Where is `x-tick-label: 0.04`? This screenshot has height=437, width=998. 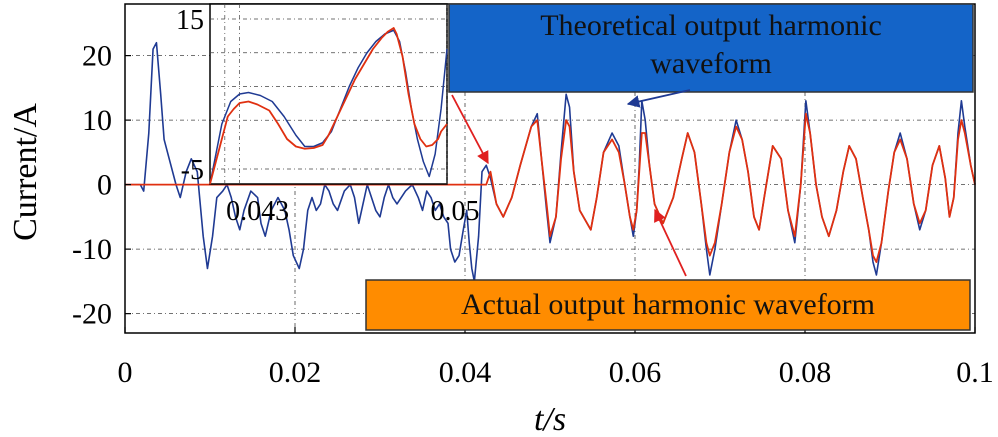 x-tick-label: 0.04 is located at coordinates (465, 372).